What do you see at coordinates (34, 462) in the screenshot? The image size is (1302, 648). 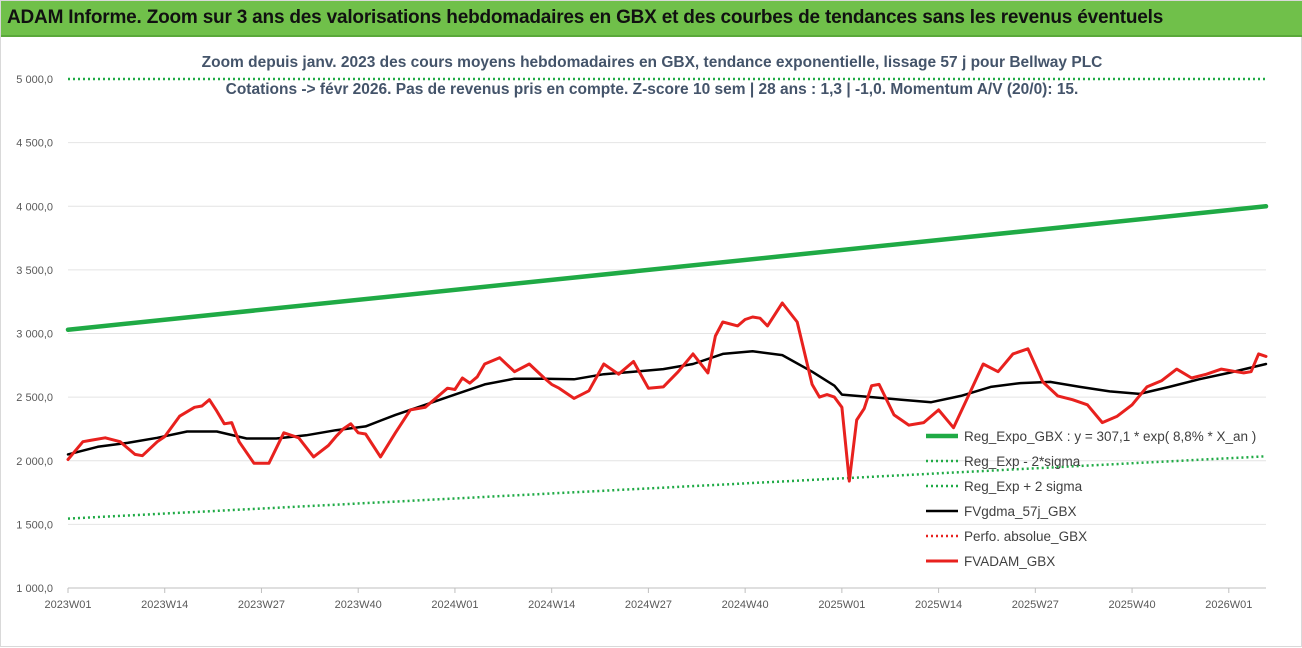 I see `y-tick-label: 2 000,0` at bounding box center [34, 462].